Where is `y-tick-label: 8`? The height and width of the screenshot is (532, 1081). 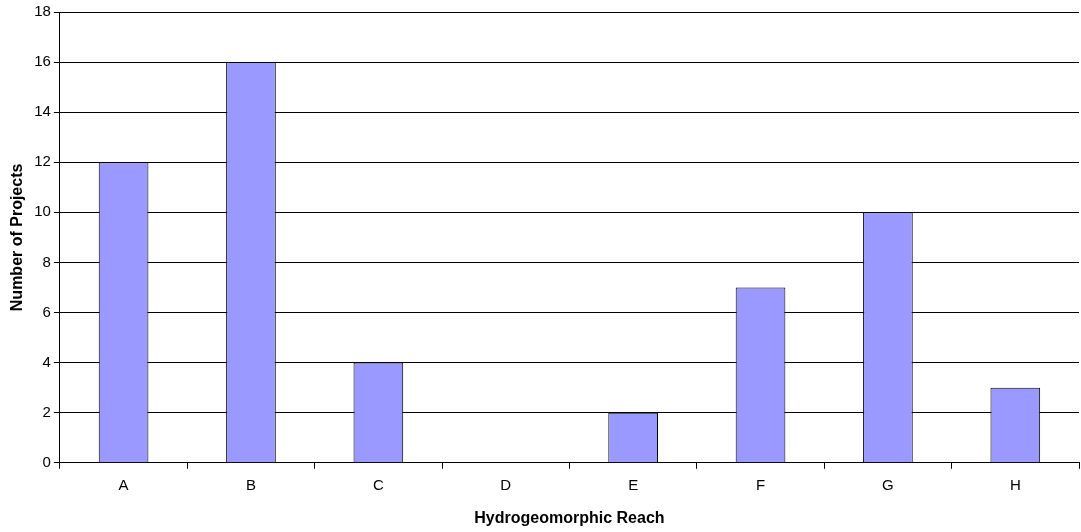
y-tick-label: 8 is located at coordinates (46, 261).